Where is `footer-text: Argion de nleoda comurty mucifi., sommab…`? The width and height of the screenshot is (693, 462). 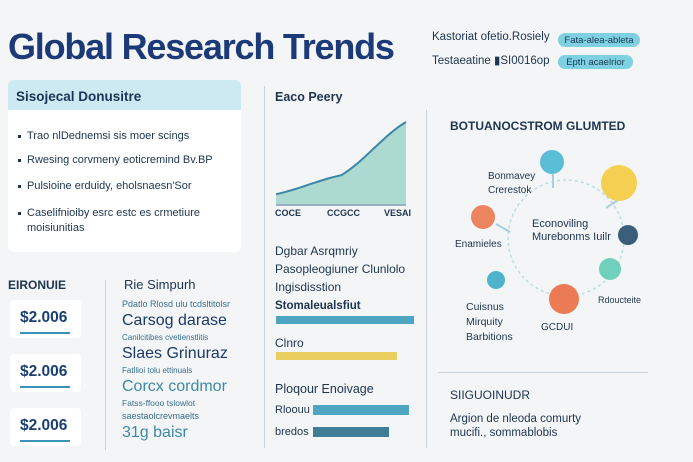 footer-text: Argion de nleoda comurty mucifi., sommab… is located at coordinates (516, 426).